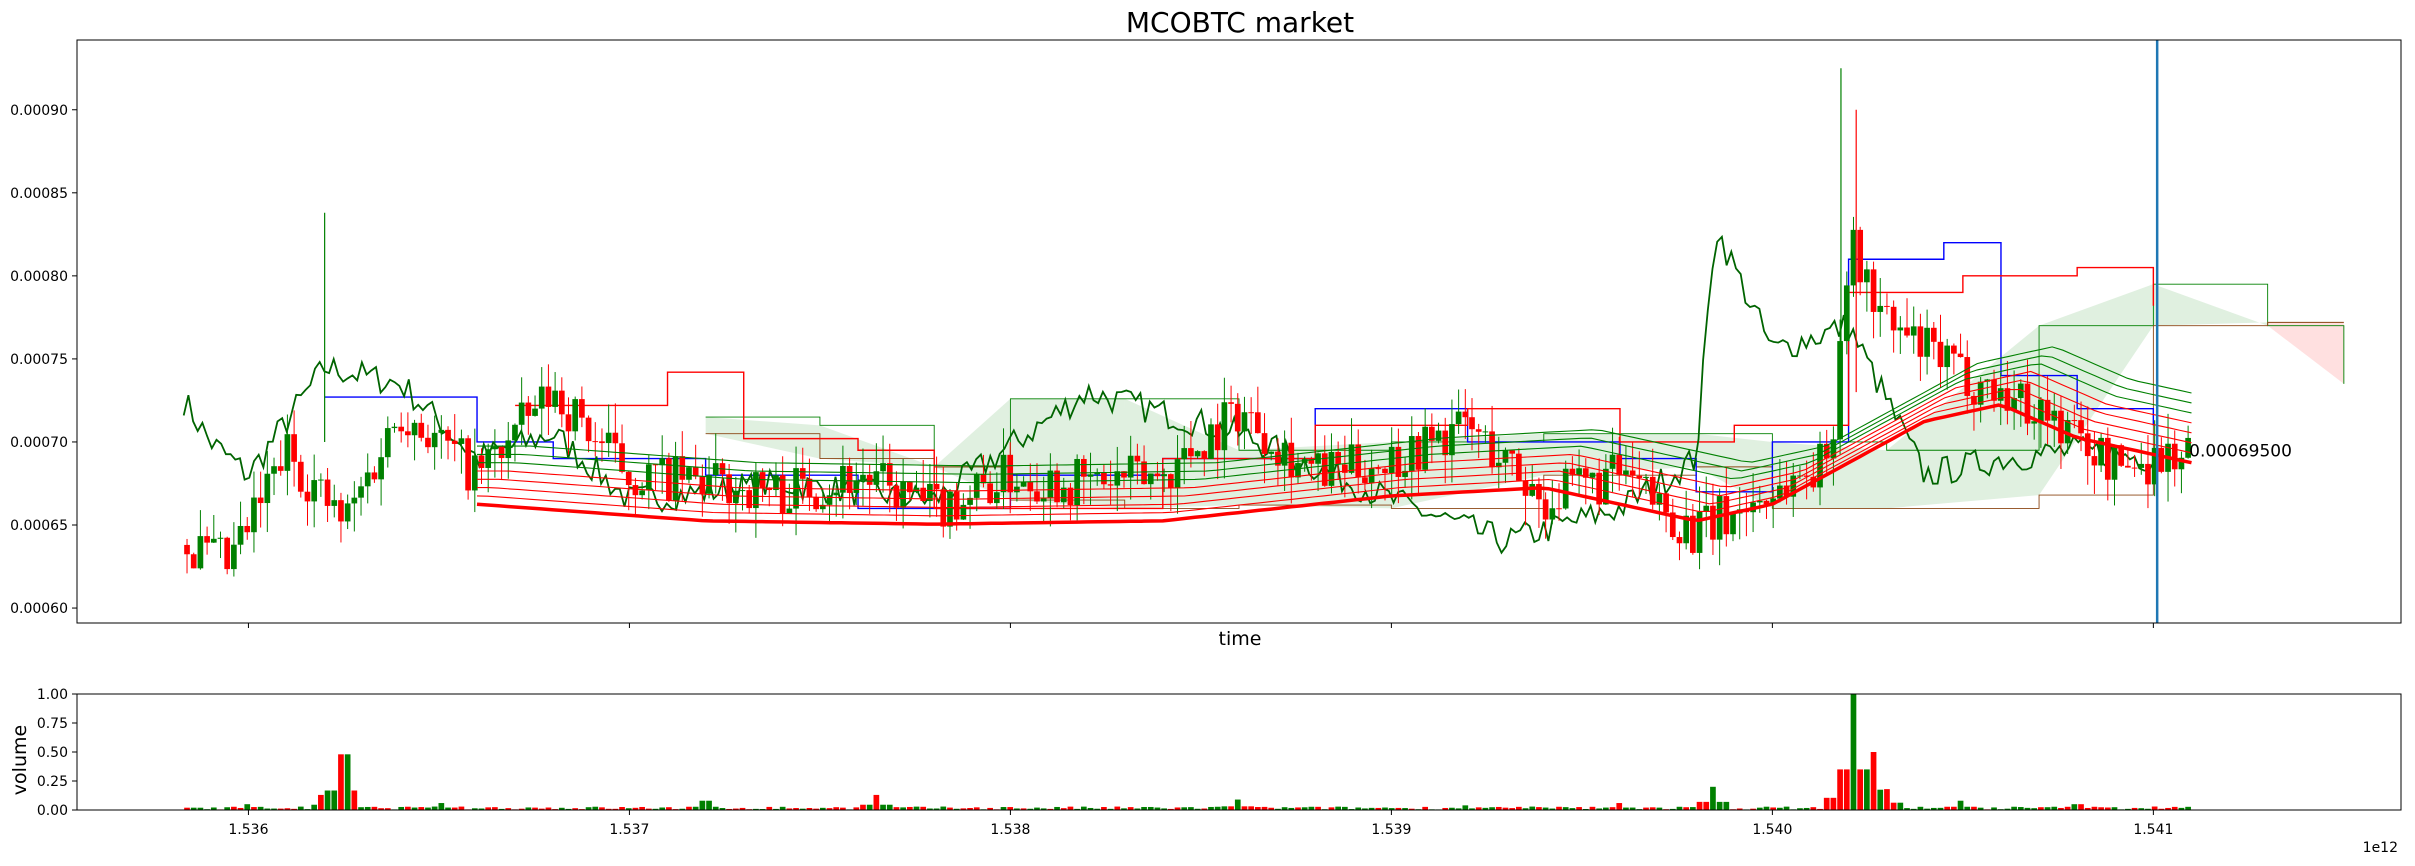  I want to click on moving-average-line, so click(1334, 439).